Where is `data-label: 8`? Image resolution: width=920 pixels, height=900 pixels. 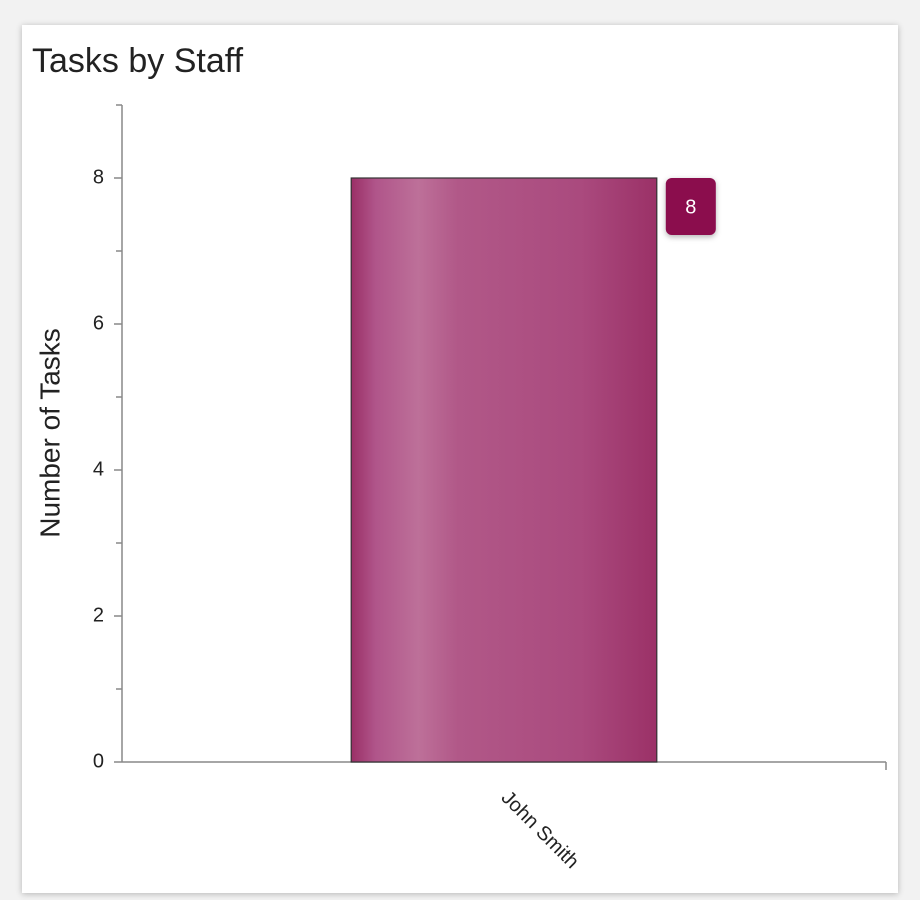
data-label: 8 is located at coordinates (690, 206).